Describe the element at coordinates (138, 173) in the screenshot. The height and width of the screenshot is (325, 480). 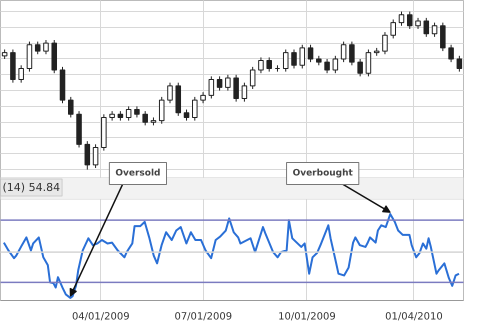
I see `annotation: Oversold` at that location.